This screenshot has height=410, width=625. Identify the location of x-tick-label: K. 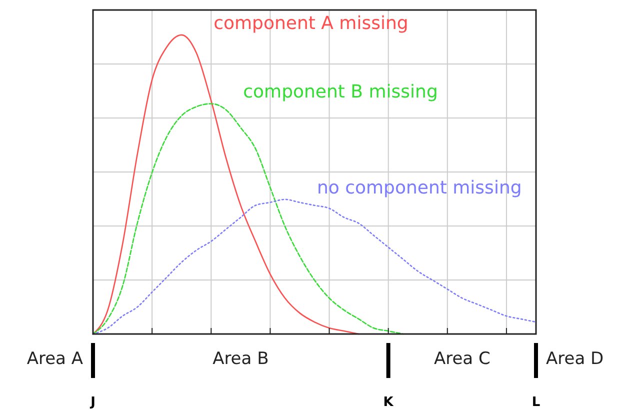
(388, 402).